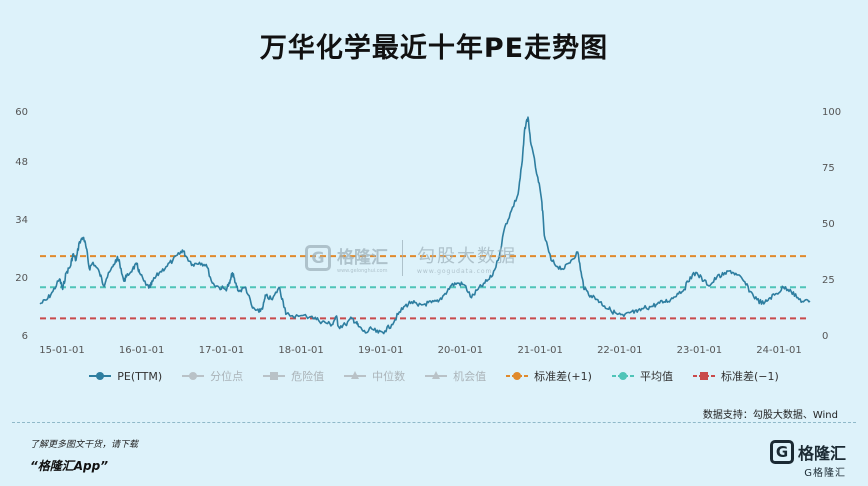  Describe the element at coordinates (749, 376) in the screenshot. I see `legend-label: 标准差(−1)` at that location.